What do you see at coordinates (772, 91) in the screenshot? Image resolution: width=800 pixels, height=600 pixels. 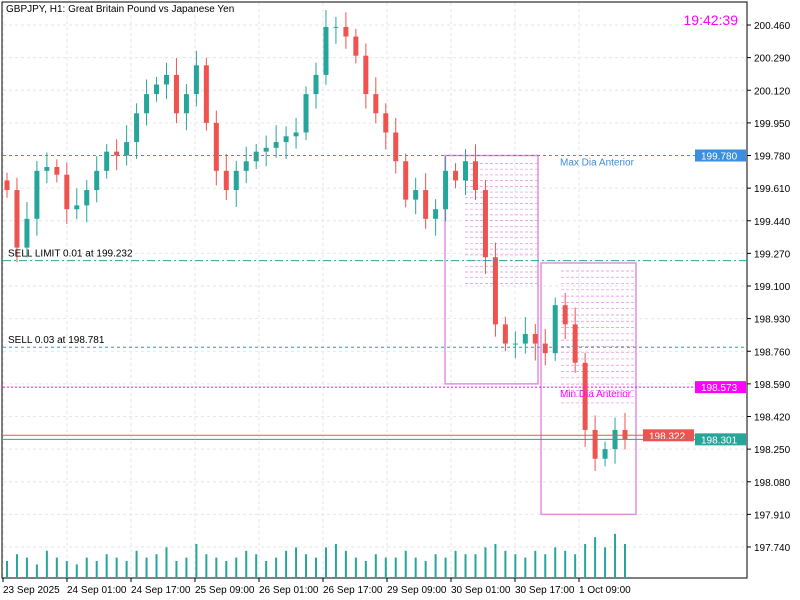 I see `y-tick-label: 200.120` at bounding box center [772, 91].